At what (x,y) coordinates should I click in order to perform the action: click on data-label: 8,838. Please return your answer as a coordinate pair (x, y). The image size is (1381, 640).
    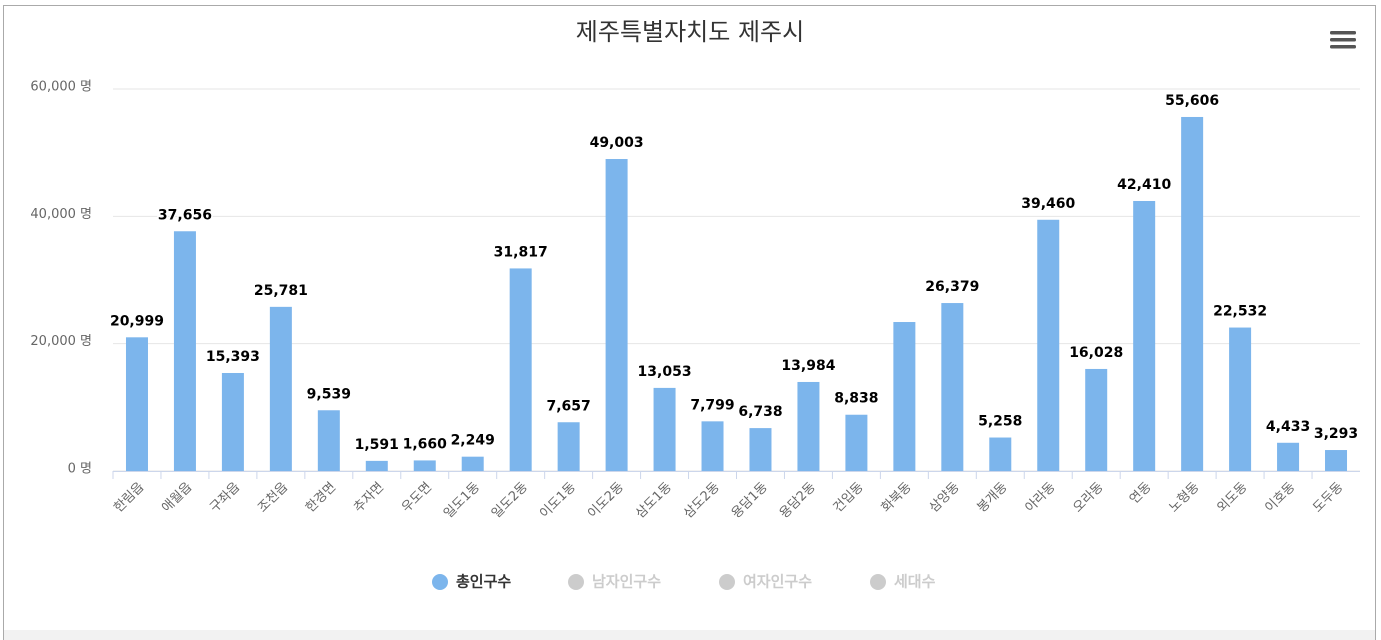
    Looking at the image, I should click on (856, 399).